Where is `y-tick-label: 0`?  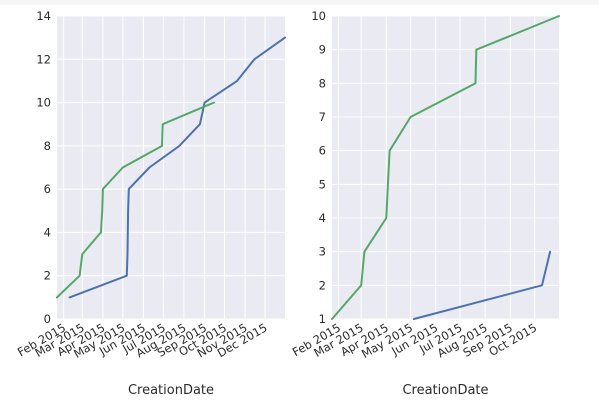
y-tick-label: 0 is located at coordinates (47, 319).